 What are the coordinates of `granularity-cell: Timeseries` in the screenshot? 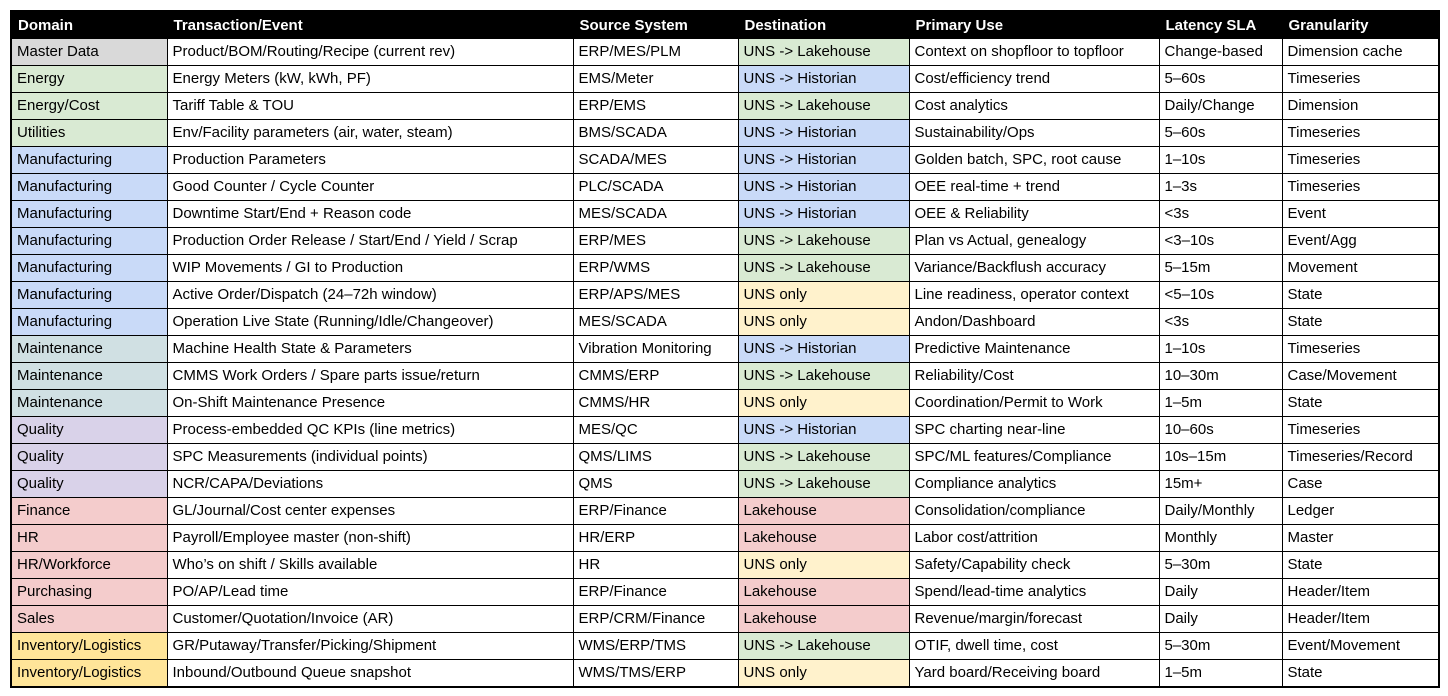 It's located at (1360, 430).